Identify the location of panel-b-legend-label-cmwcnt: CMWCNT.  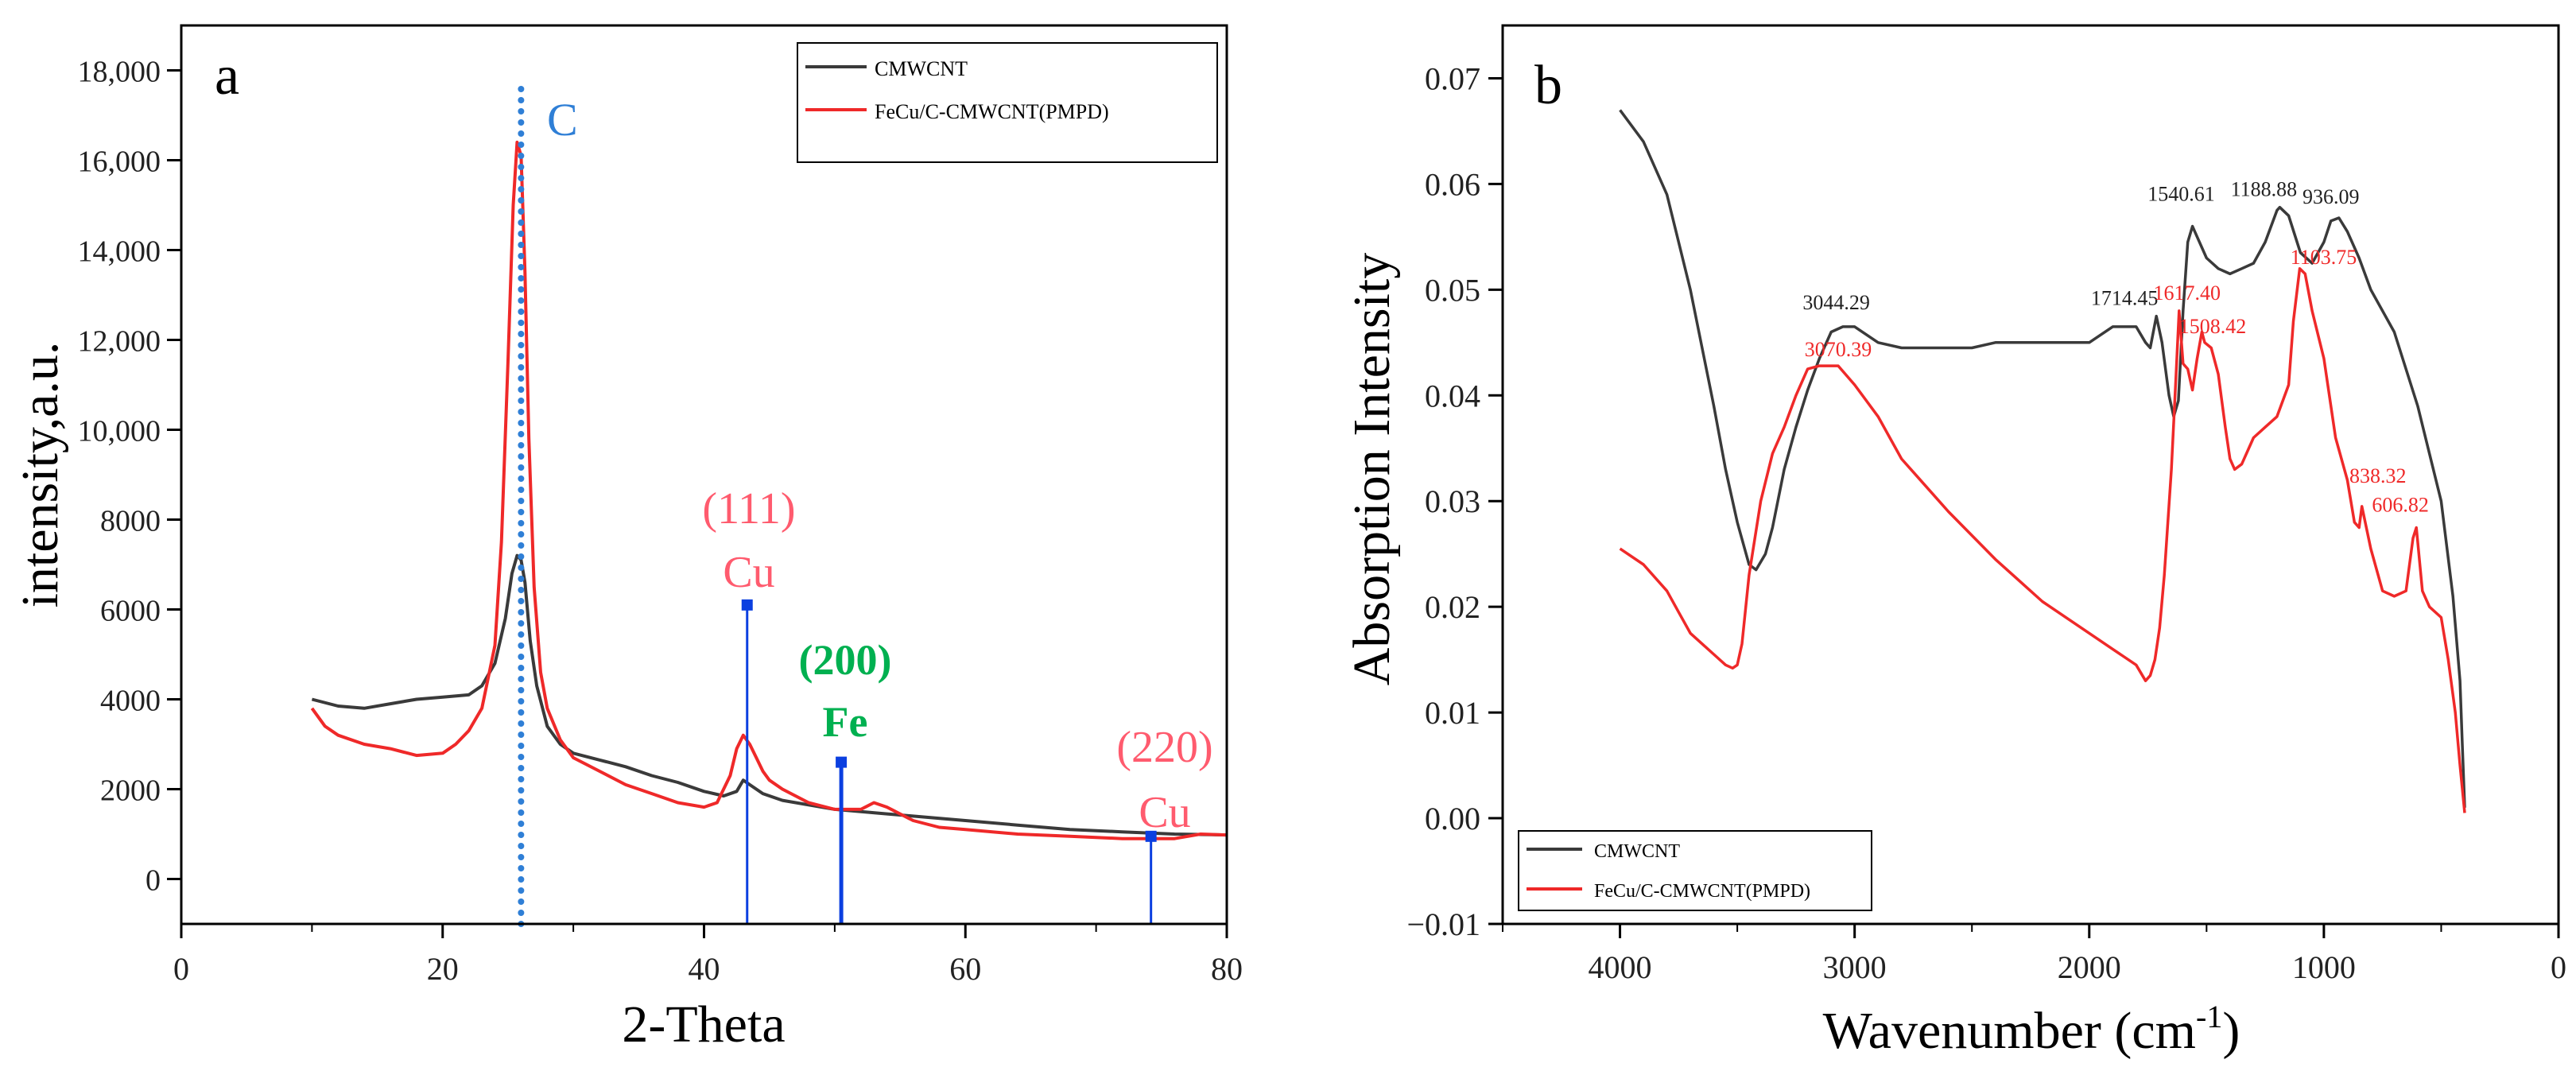
(1637, 851).